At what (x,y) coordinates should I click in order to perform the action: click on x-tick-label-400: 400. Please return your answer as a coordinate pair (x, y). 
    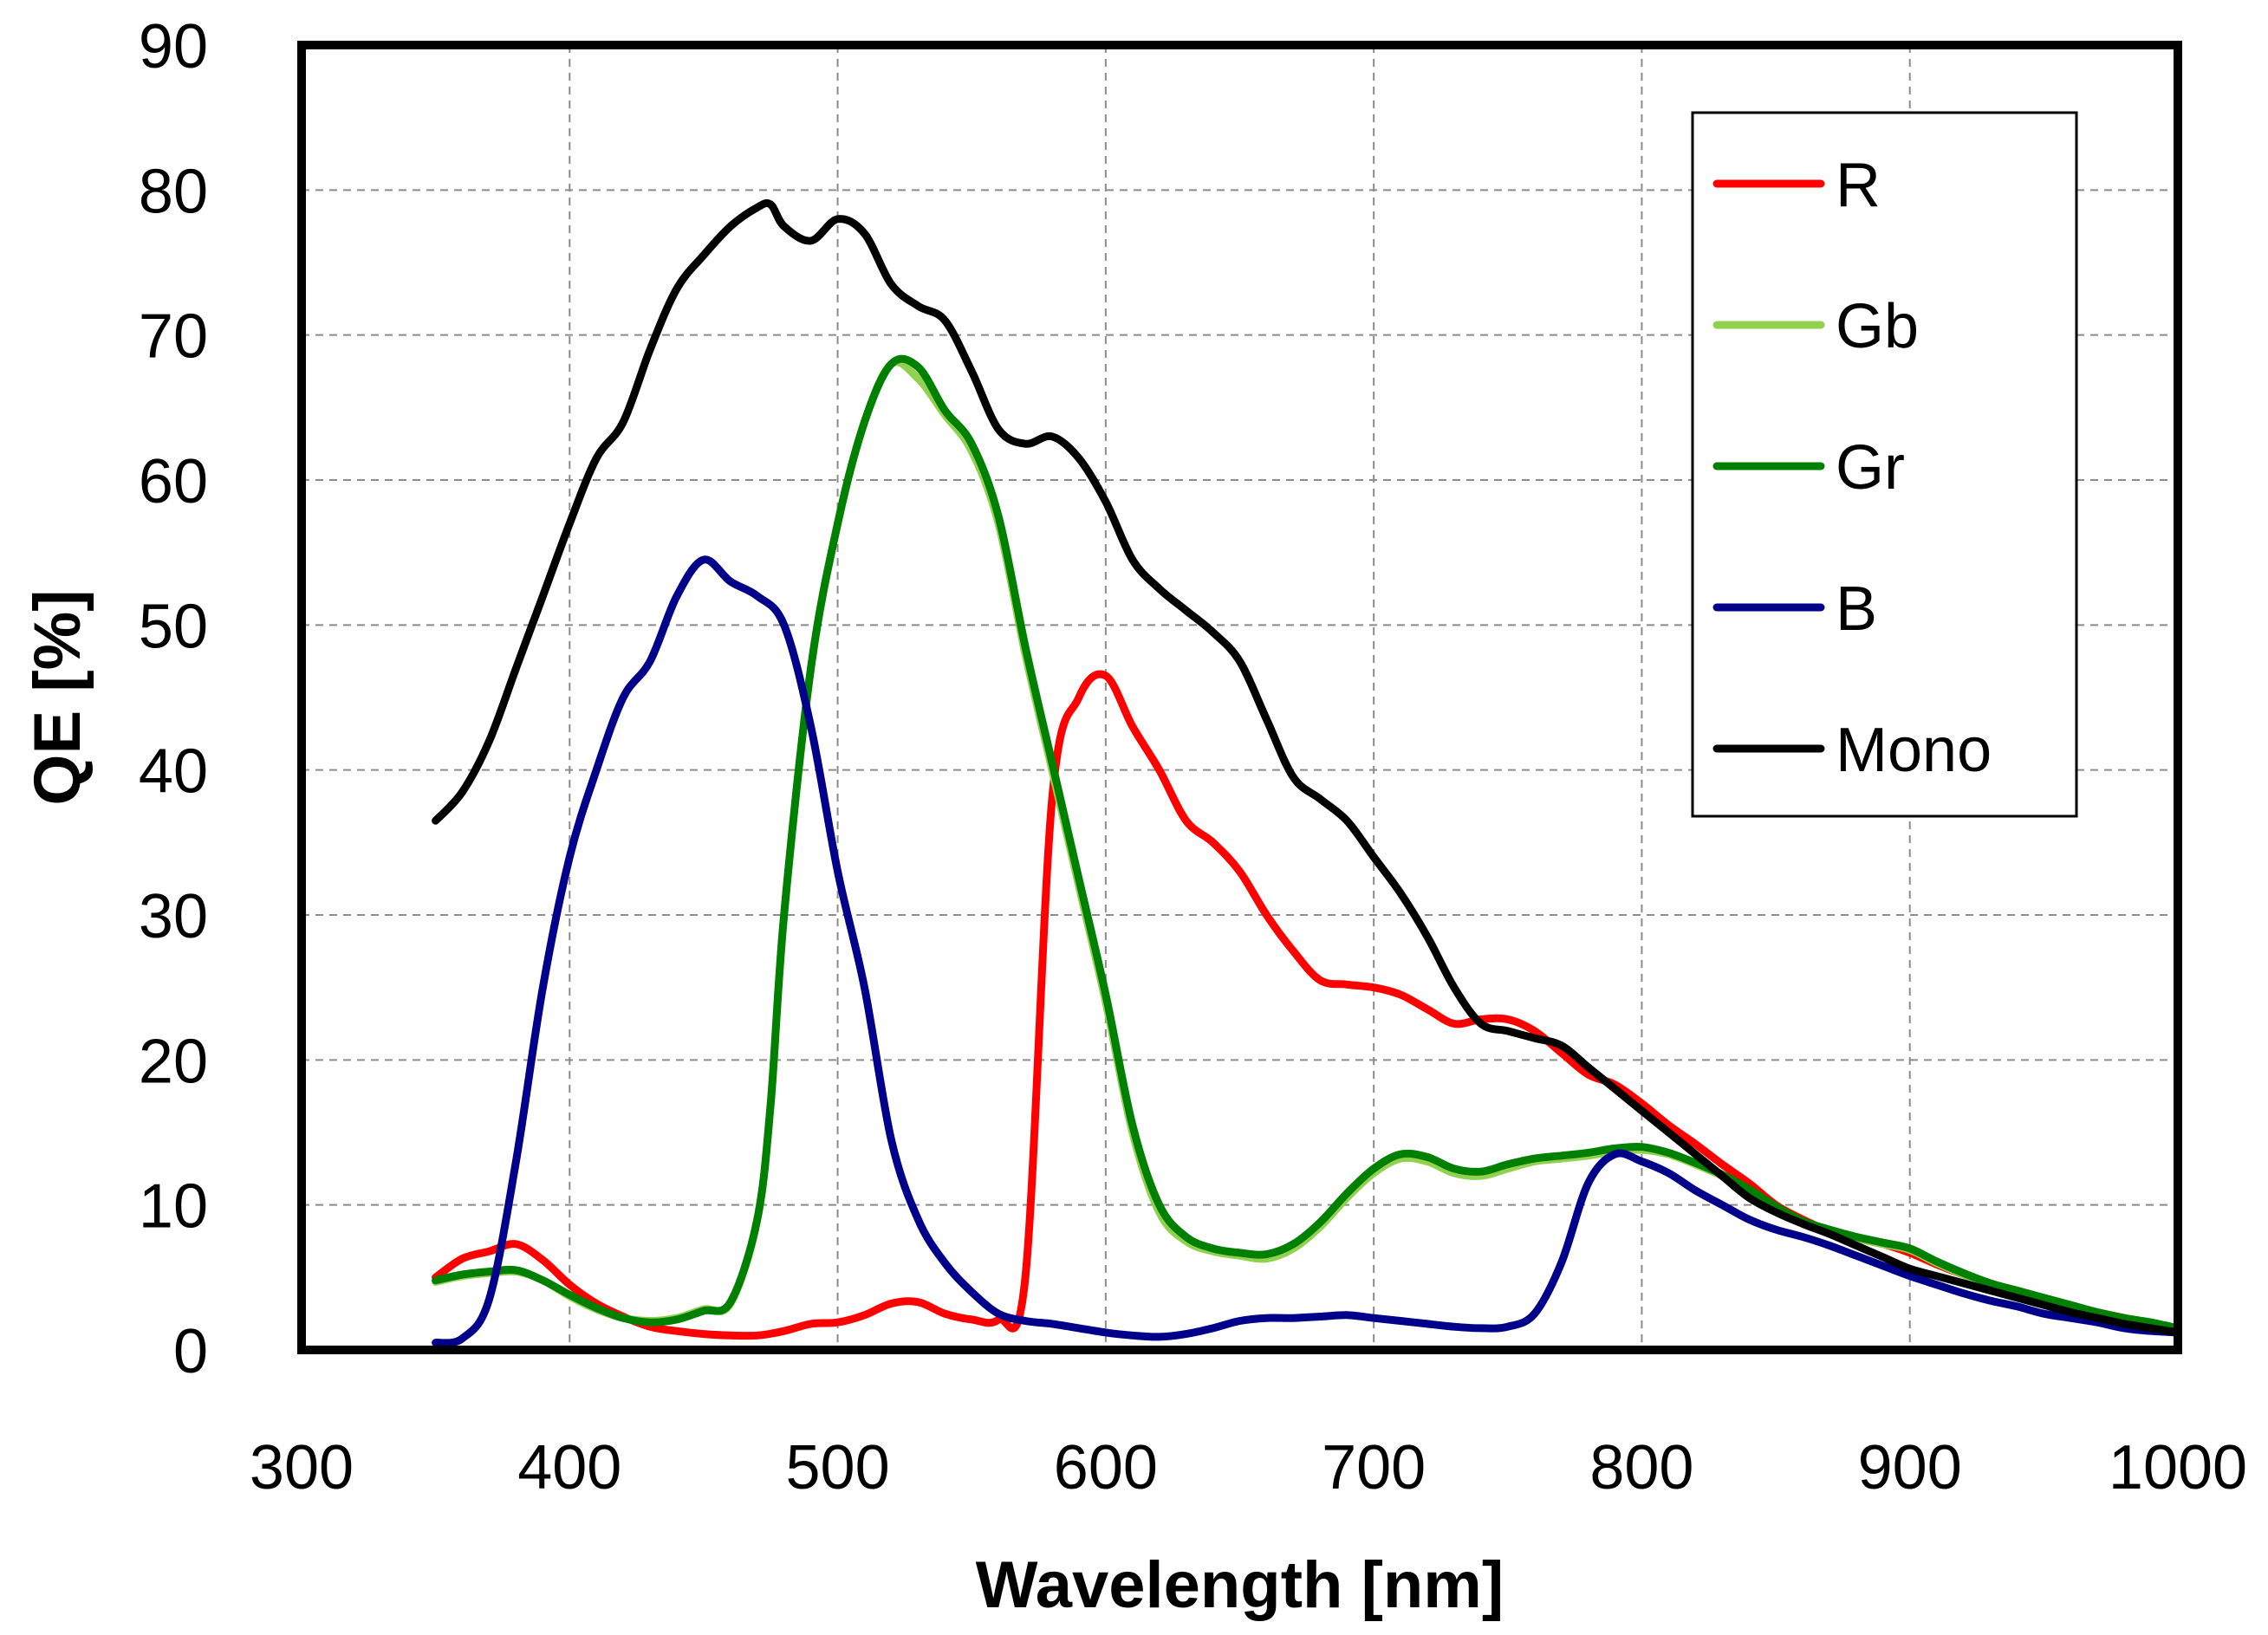
    Looking at the image, I should click on (569, 1468).